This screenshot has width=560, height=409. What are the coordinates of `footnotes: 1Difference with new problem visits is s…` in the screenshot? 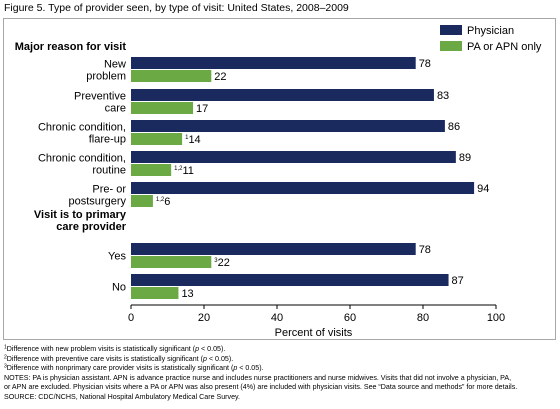 It's located at (280, 373).